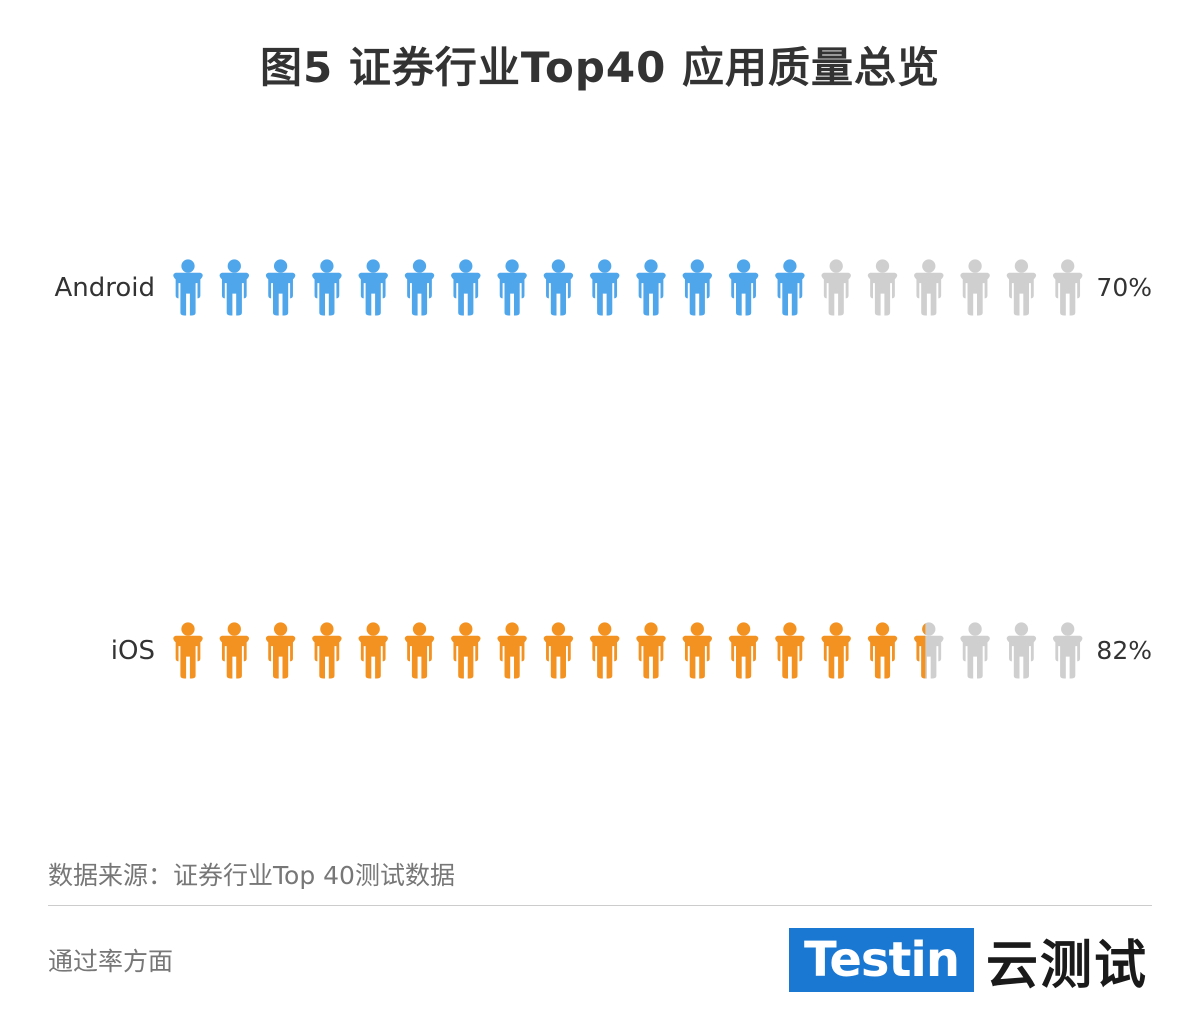 This screenshot has width=1200, height=1020. I want to click on footer-divider, so click(600, 905).